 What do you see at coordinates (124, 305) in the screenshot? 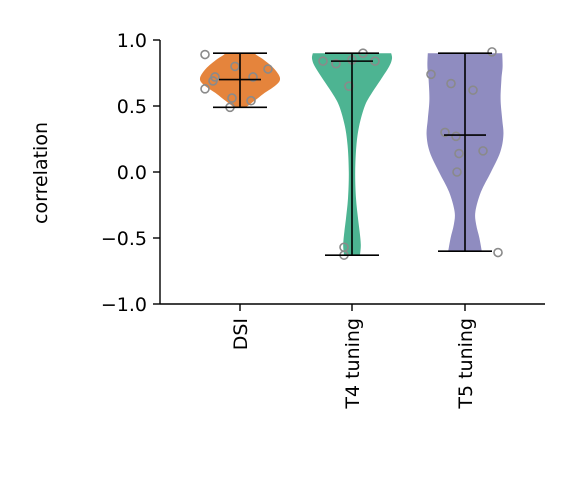
I see `y-tick-label: −1.0` at bounding box center [124, 305].